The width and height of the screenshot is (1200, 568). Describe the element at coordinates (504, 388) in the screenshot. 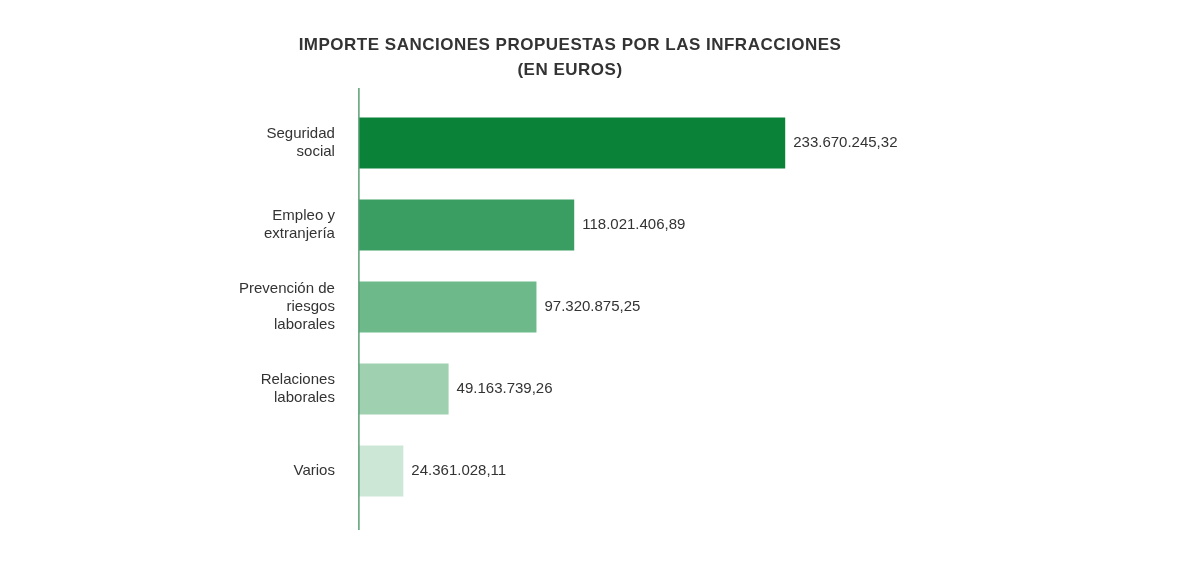

I see `data-label: 49.163.739,26` at that location.